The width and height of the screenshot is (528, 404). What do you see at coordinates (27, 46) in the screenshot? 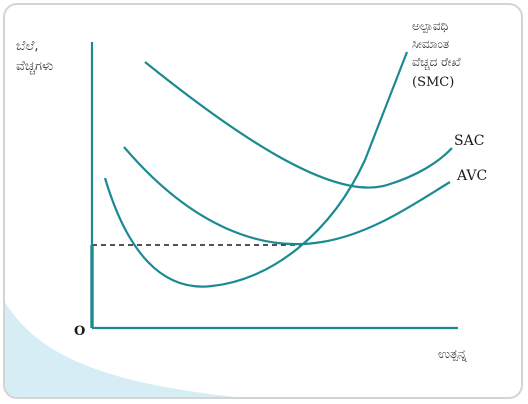
I see `y-axis-label-line1: ಬೆಲೆ,` at bounding box center [27, 46].